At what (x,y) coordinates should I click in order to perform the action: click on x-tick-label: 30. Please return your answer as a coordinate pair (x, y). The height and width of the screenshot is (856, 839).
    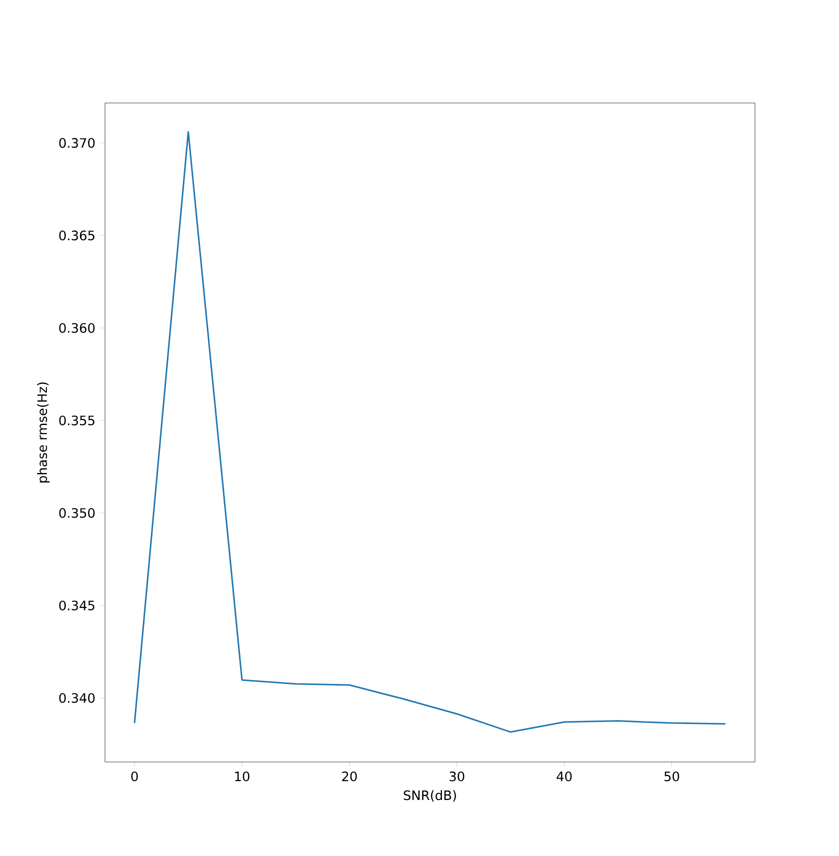
    Looking at the image, I should click on (457, 777).